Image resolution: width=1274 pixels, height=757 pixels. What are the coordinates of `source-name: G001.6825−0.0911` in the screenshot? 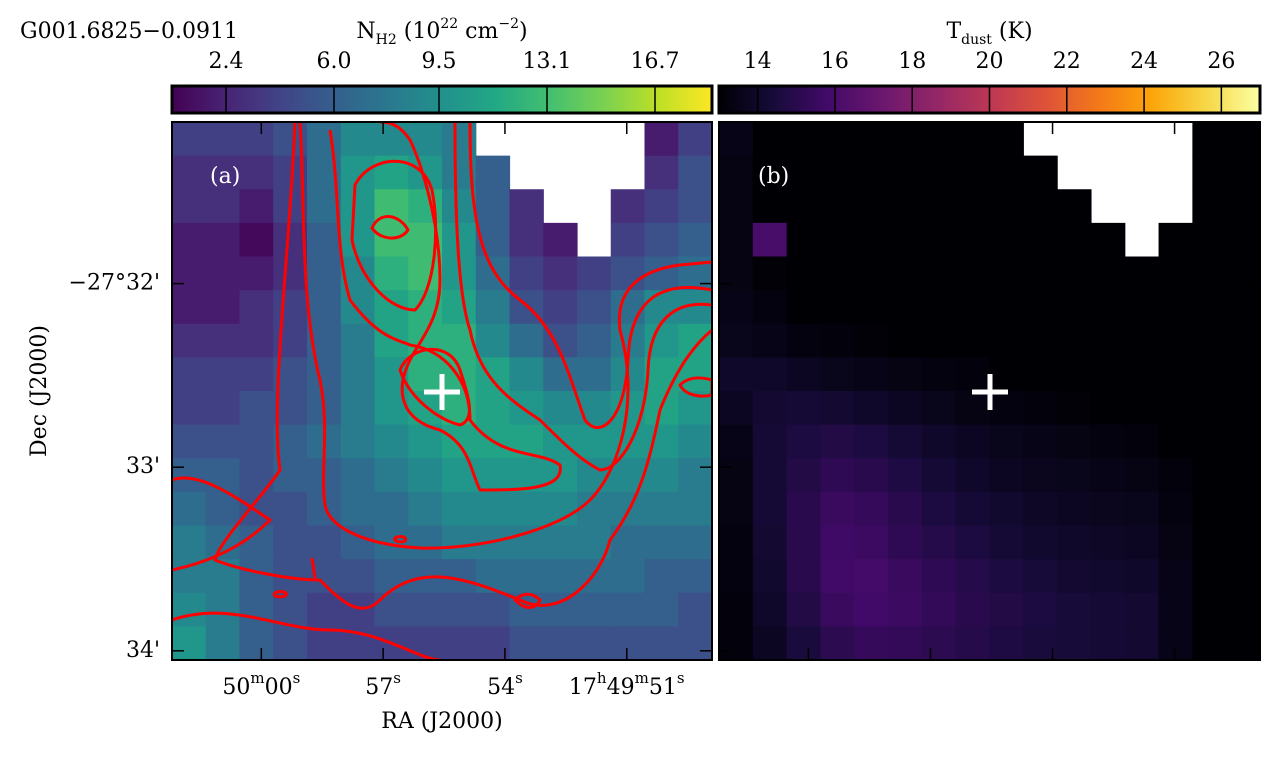 It's located at (129, 31).